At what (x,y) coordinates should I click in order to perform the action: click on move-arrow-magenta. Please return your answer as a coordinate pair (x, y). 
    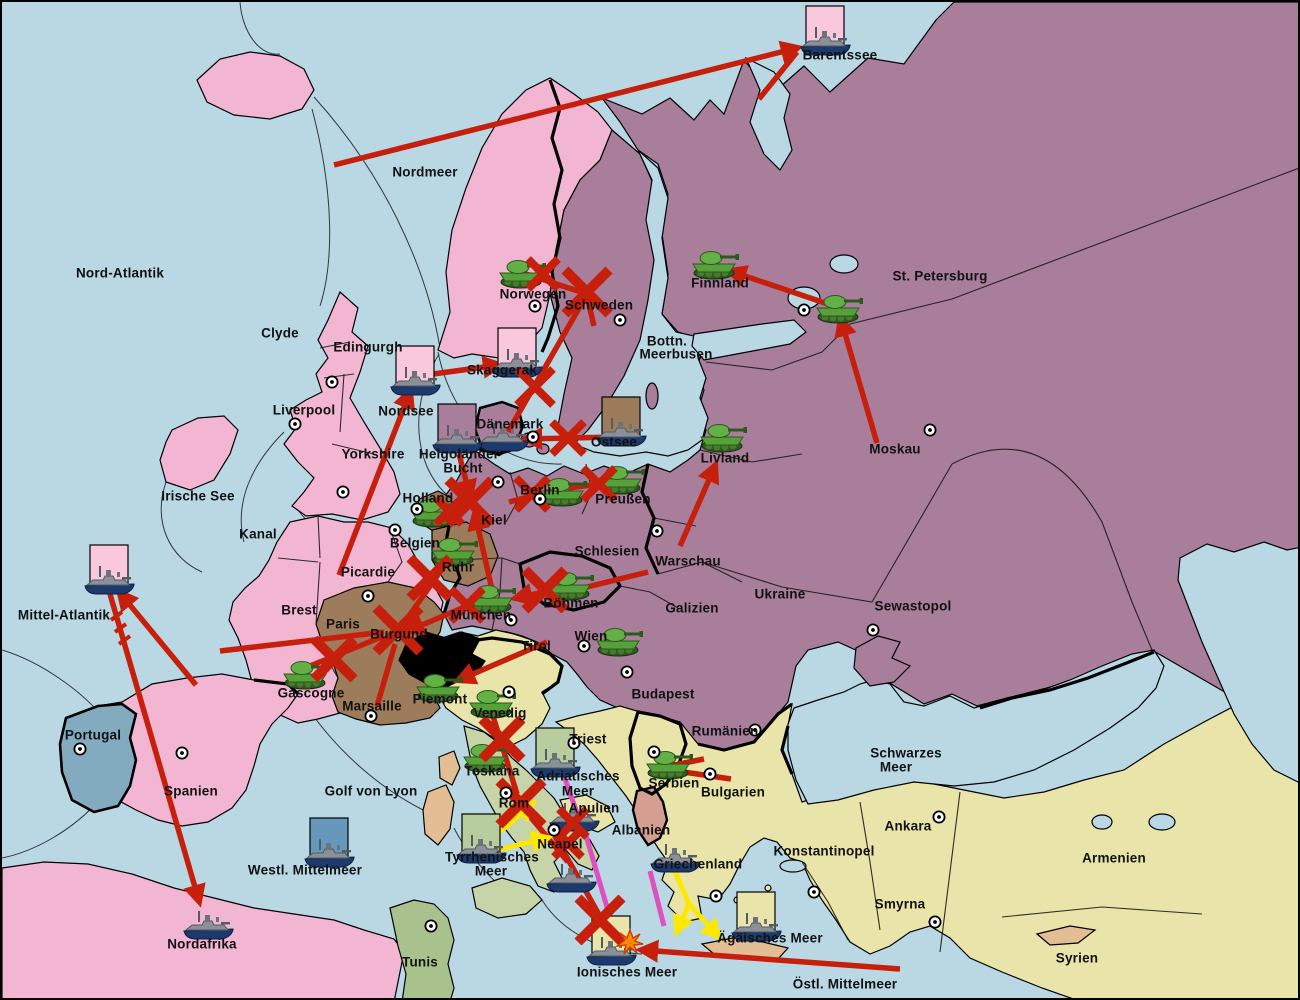
    Looking at the image, I should click on (657, 898).